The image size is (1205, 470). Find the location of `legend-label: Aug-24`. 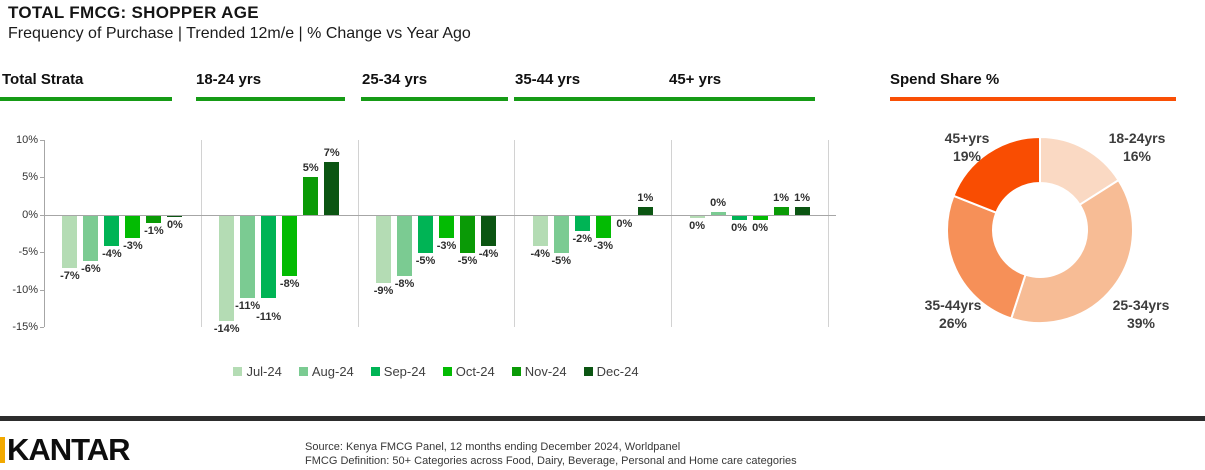

legend-label: Aug-24 is located at coordinates (332, 371).